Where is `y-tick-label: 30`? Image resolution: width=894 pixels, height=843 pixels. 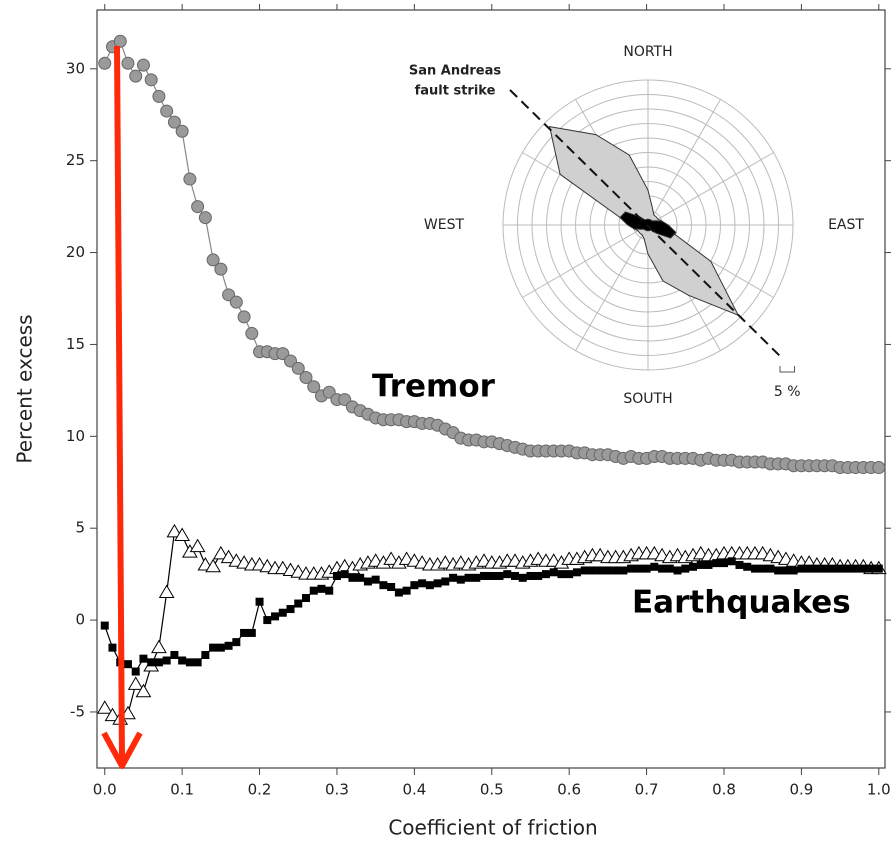 y-tick-label: 30 is located at coordinates (75, 68).